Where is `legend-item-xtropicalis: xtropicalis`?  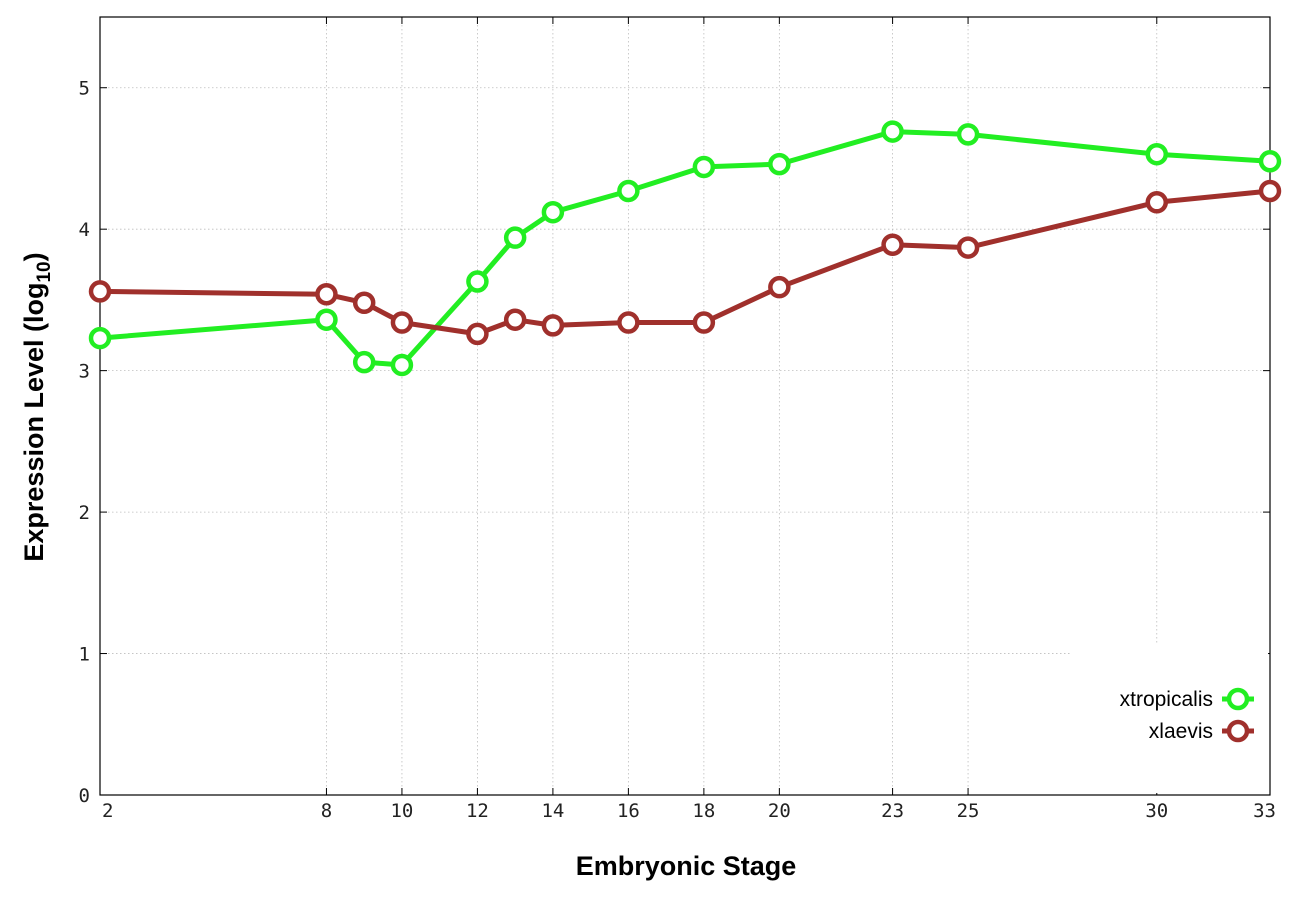 legend-item-xtropicalis: xtropicalis is located at coordinates (1187, 699).